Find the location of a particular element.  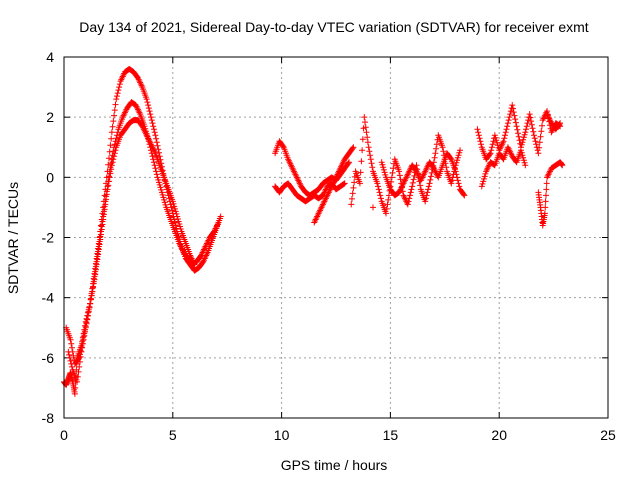

y-tick-label: -6 is located at coordinates (48, 358).